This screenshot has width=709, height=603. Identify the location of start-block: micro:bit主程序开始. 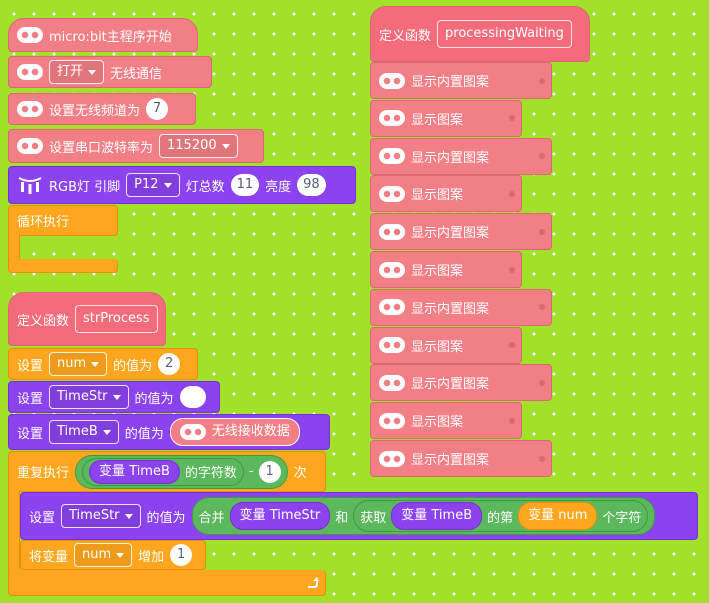
(103, 35).